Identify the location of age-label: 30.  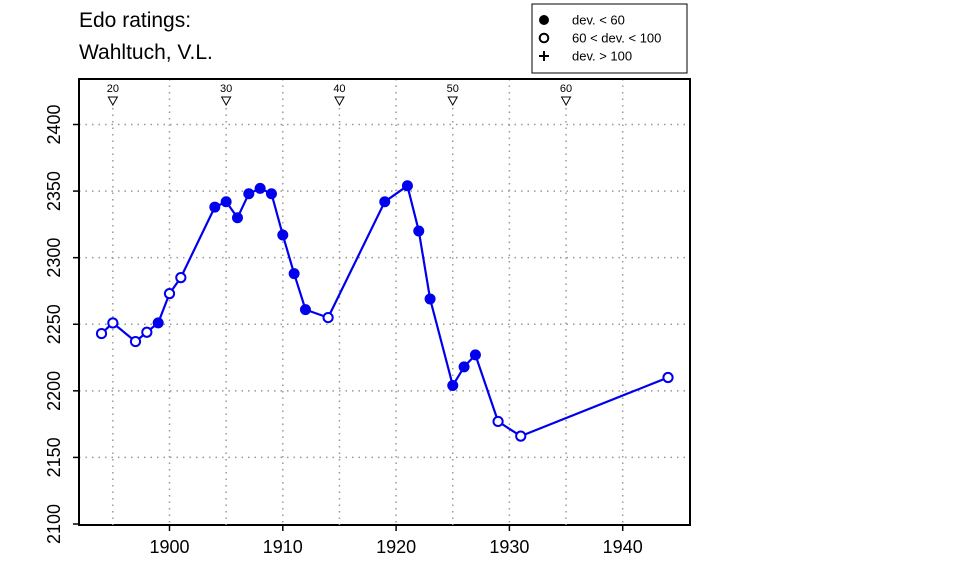
(226, 89).